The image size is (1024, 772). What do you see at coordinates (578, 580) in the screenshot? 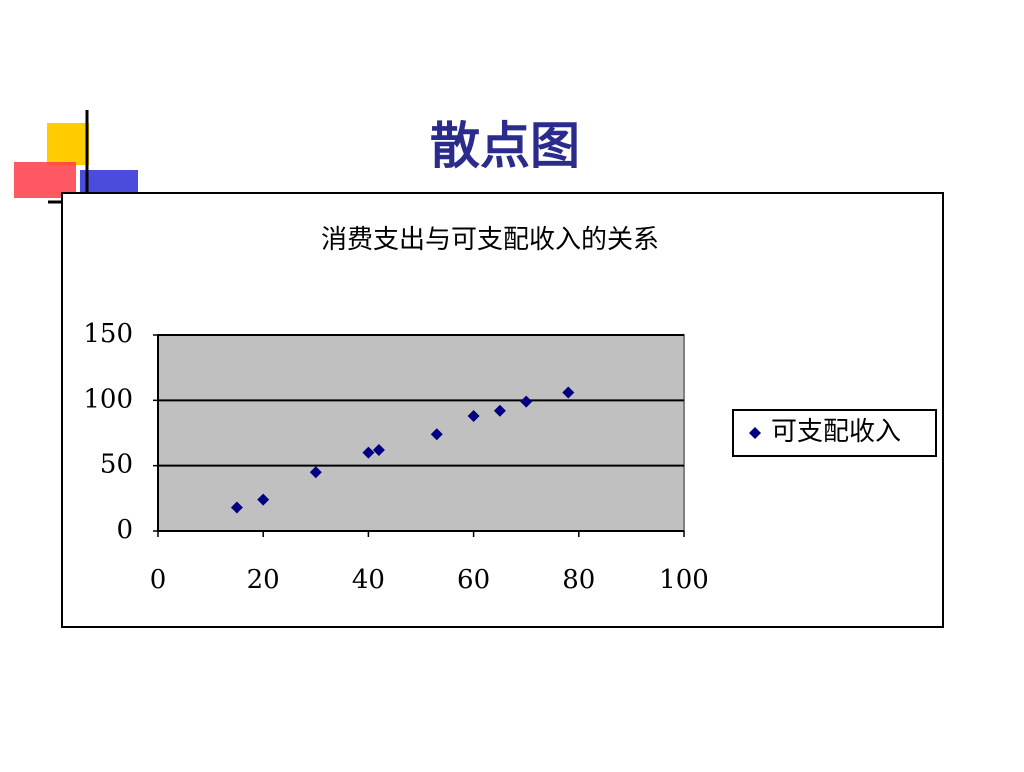
I see `x-tick-label: 80` at bounding box center [578, 580].